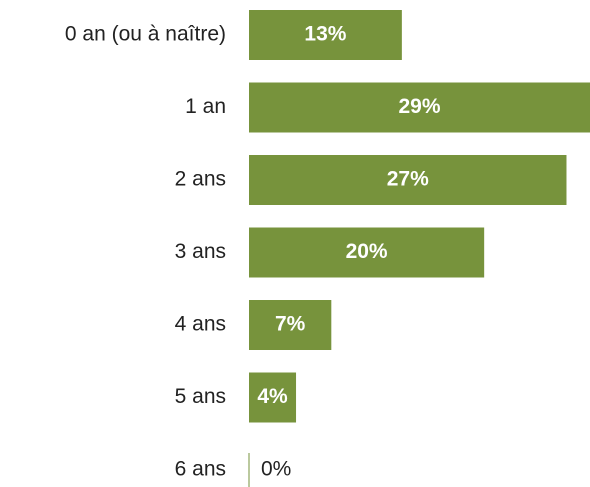 This screenshot has height=487, width=590. What do you see at coordinates (200, 251) in the screenshot?
I see `category-label: 3 ans` at bounding box center [200, 251].